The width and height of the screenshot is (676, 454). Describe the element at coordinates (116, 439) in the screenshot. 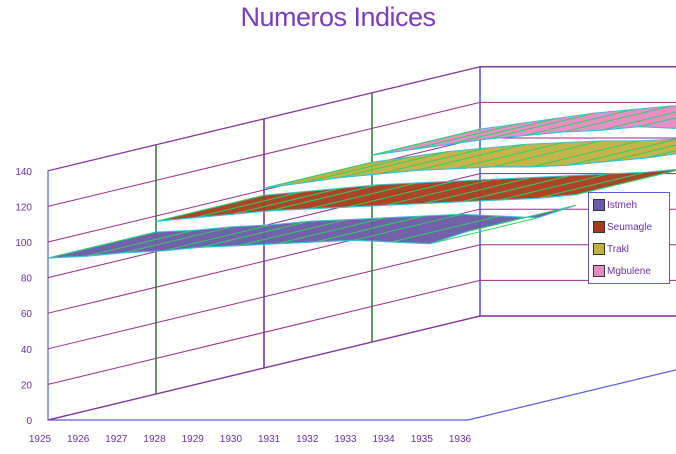

I see `x-tick-label: 1927` at that location.